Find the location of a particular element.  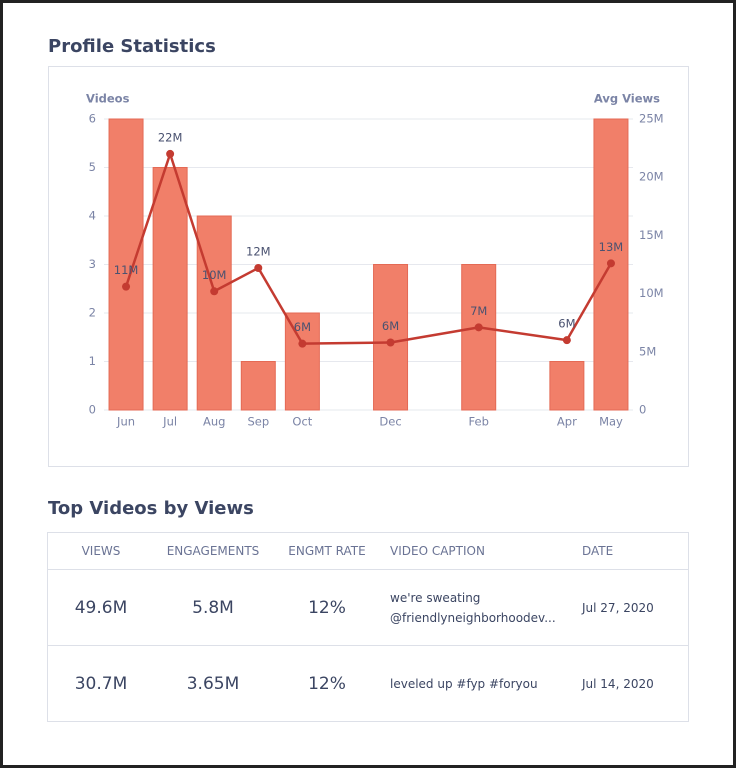

y2-tick-label: 0 is located at coordinates (642, 410).